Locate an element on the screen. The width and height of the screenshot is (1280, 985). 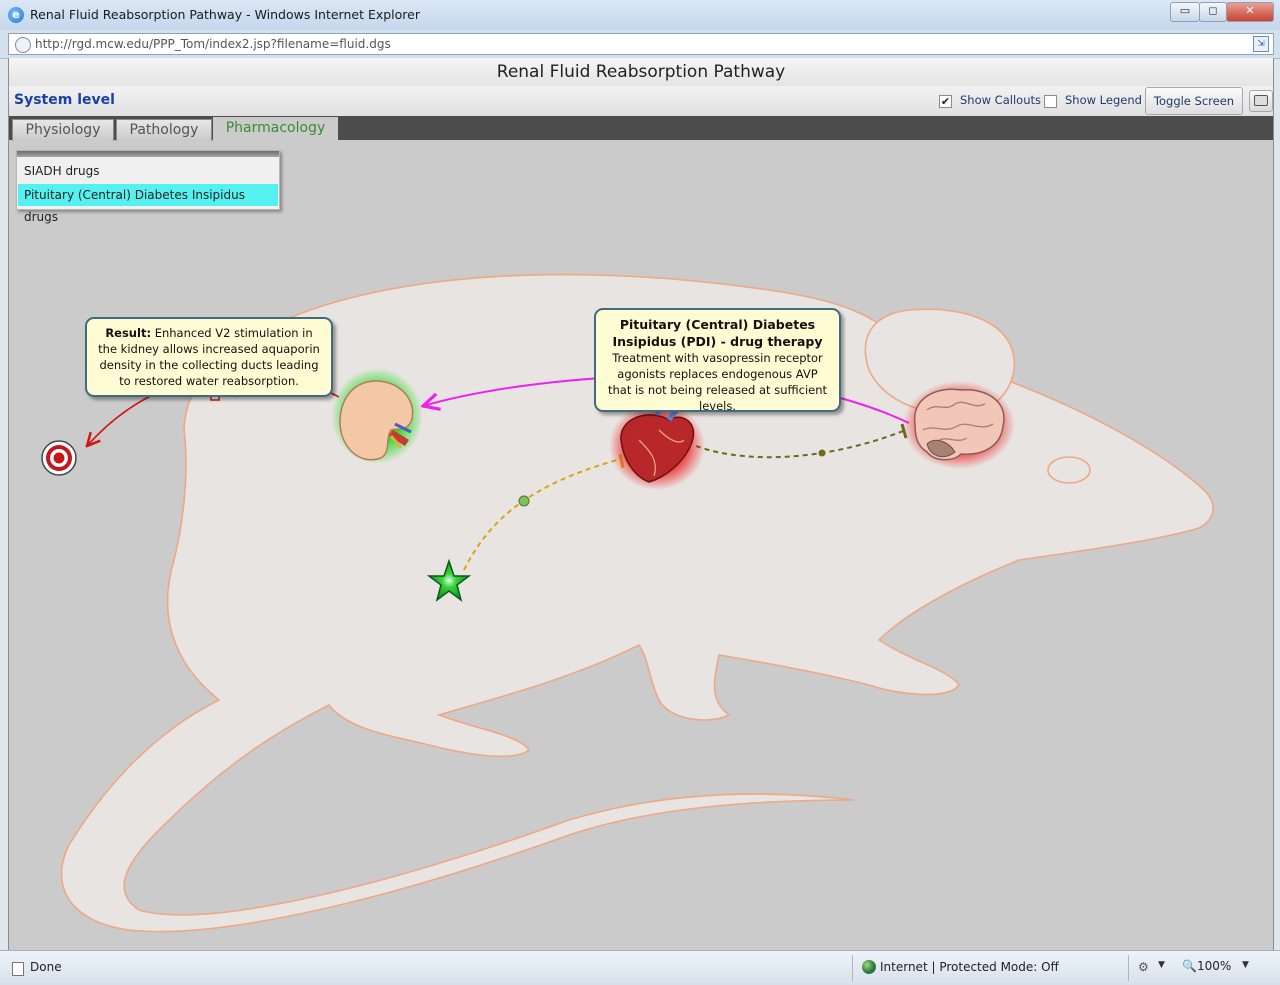
heart-brain-link is located at coordinates (801, 444).